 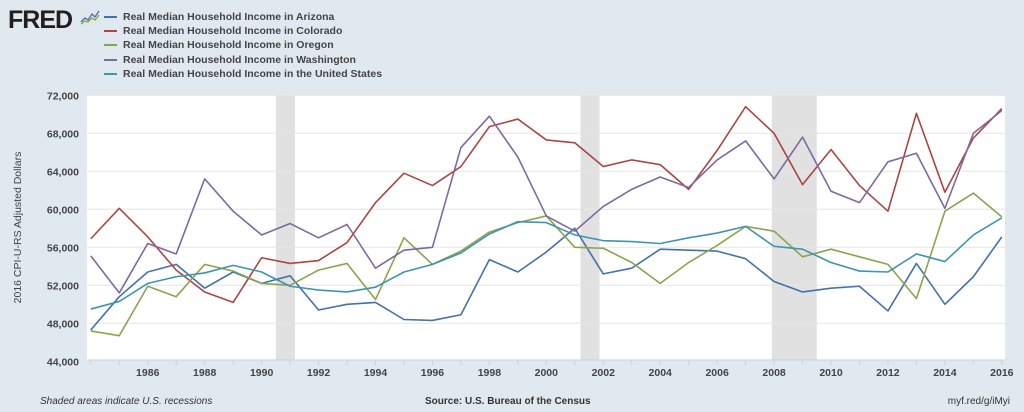 I want to click on y-tick-label: 60,000, so click(x=63, y=210).